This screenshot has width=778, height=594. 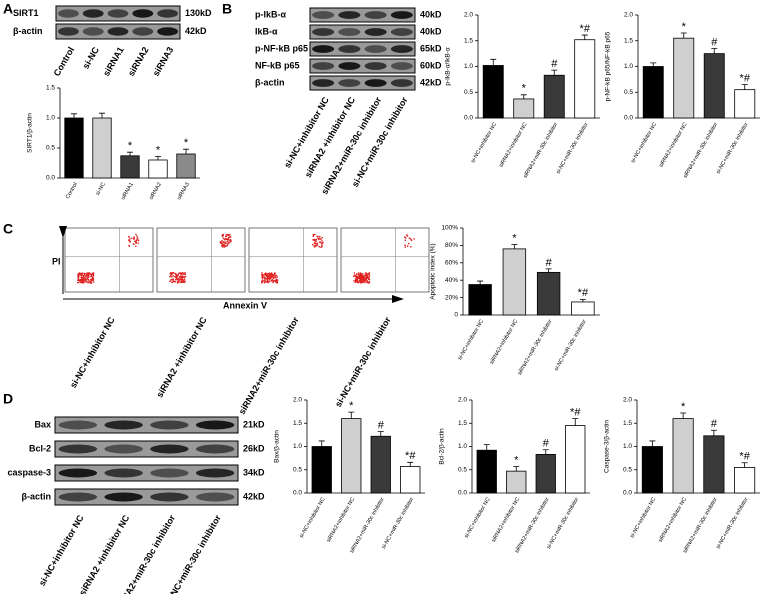 I want to click on lane-label: siRNA2+miR-30c inhibitor, so click(x=269, y=365).